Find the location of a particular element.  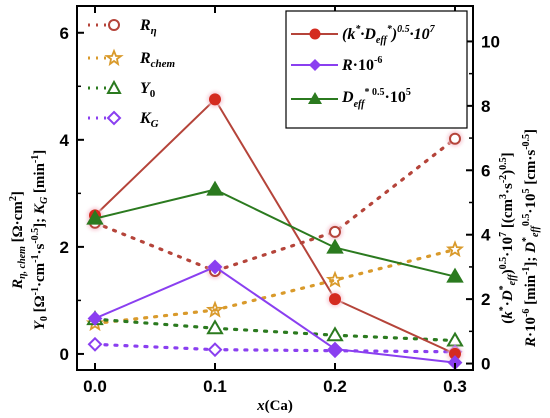

right-tick-label: 0 is located at coordinates (485, 364).